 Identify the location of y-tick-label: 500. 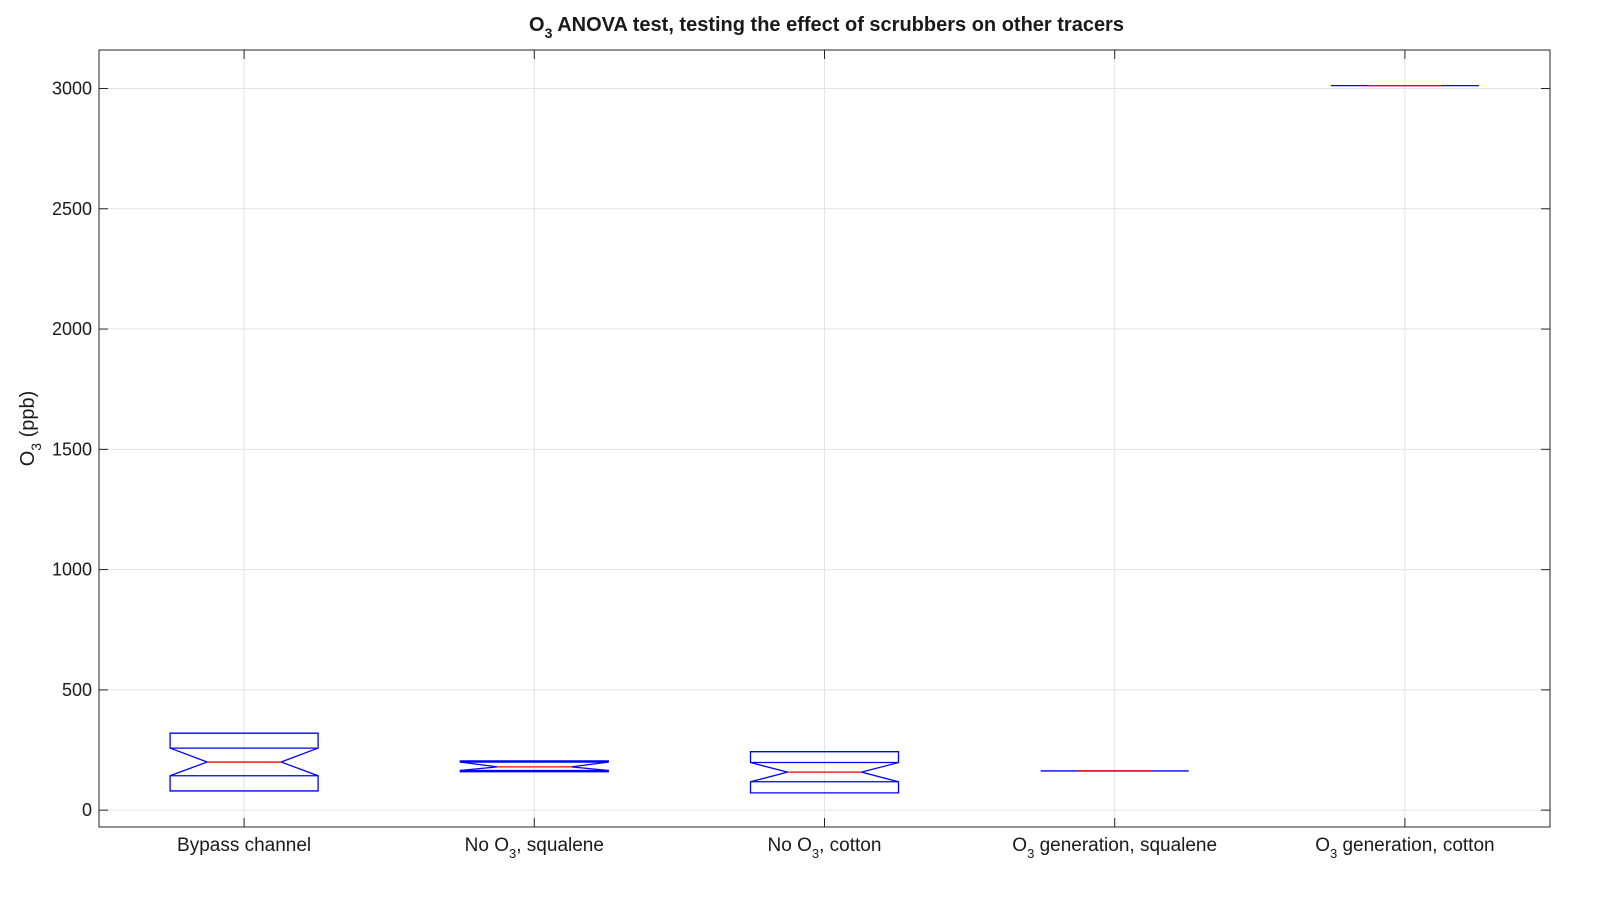
(77, 690).